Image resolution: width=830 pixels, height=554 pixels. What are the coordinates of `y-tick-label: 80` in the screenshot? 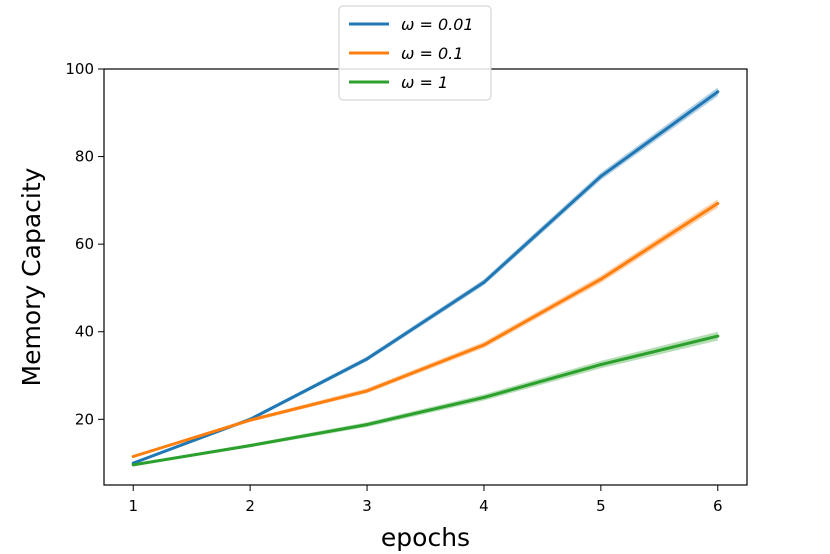 It's located at (84, 157).